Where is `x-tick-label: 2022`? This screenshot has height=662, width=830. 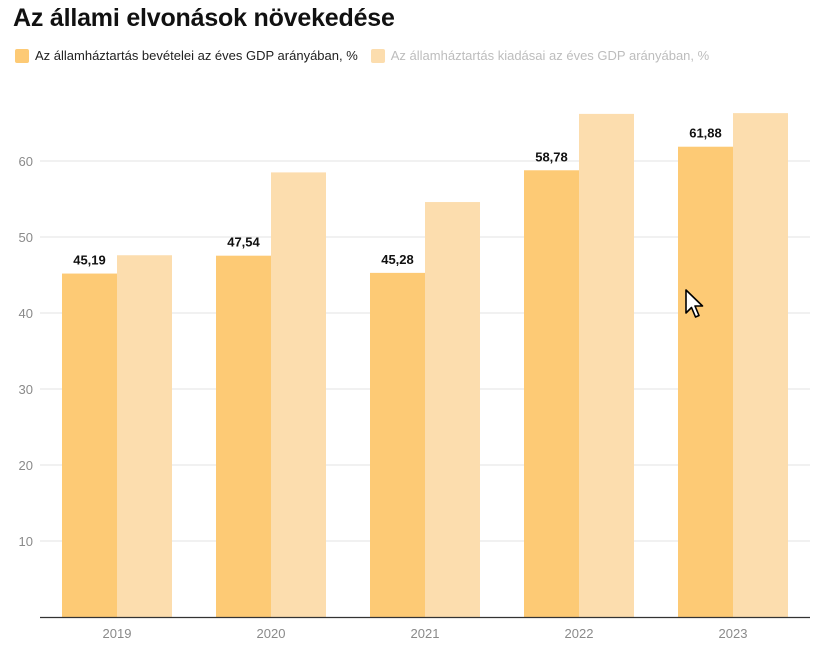 x-tick-label: 2022 is located at coordinates (579, 633).